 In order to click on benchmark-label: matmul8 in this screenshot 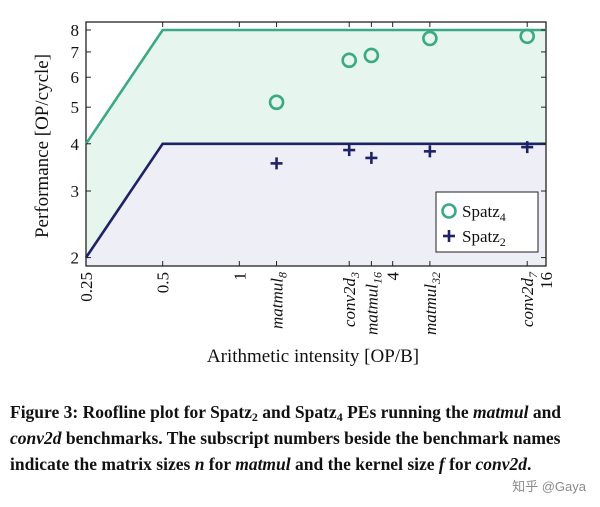, I will do `click(279, 300)`.